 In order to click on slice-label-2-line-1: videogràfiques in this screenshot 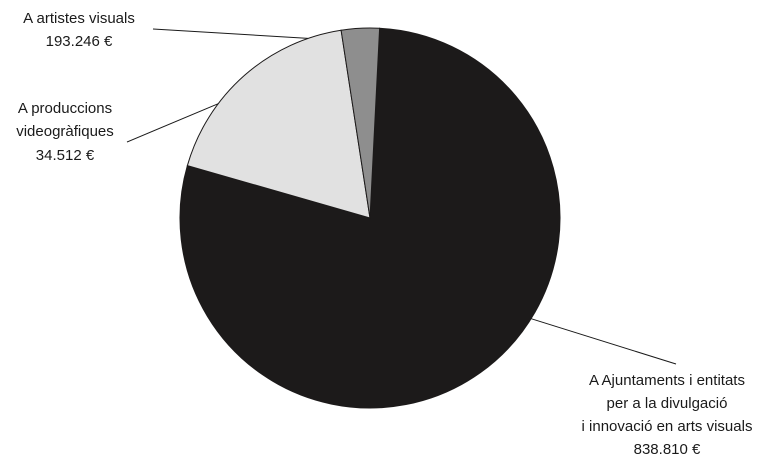, I will do `click(65, 131)`.